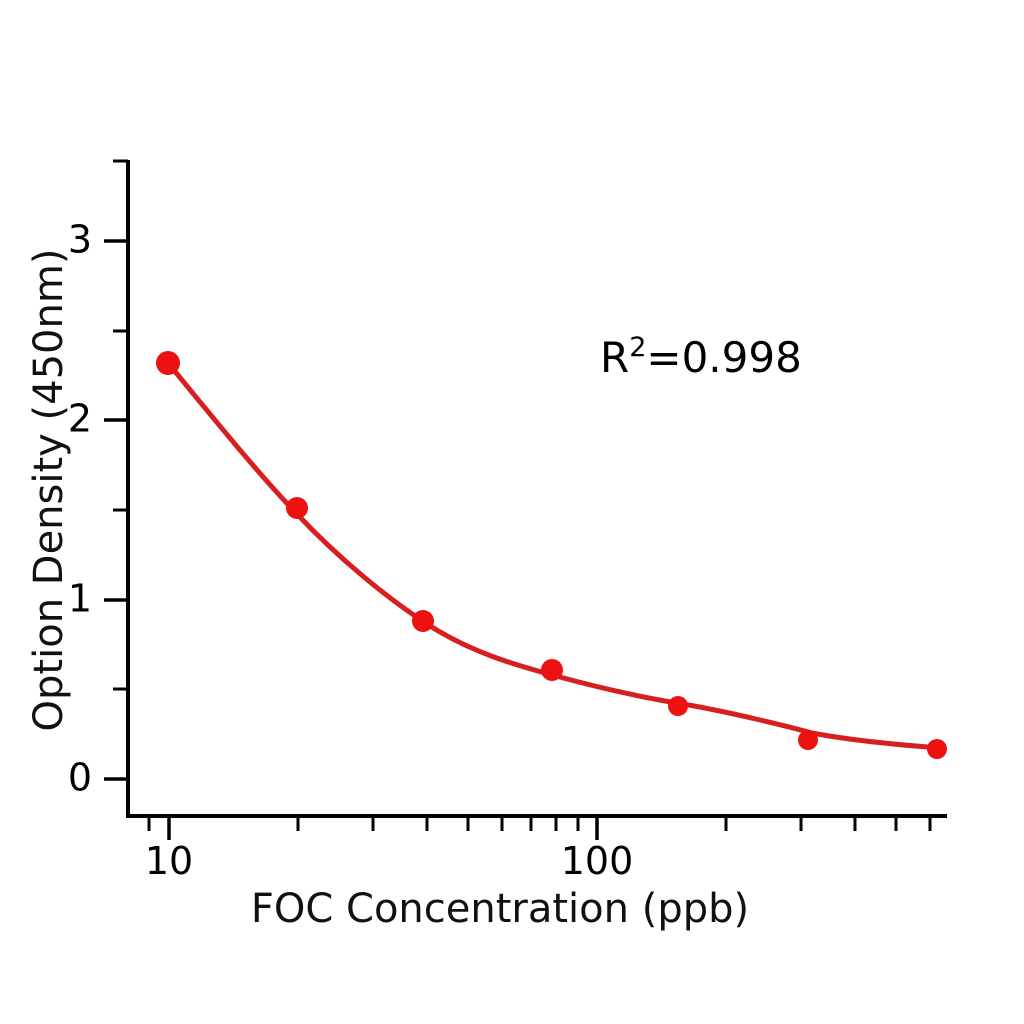  I want to click on y-tick-label-3: 3, so click(80, 240).